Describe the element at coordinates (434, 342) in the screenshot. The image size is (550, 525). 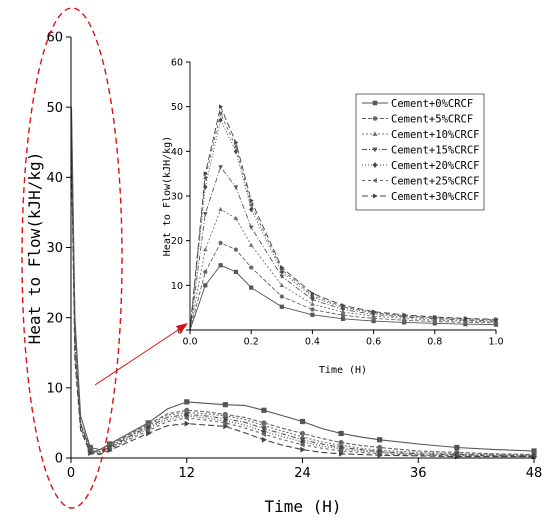
I see `x-tick-label: 0.8` at that location.